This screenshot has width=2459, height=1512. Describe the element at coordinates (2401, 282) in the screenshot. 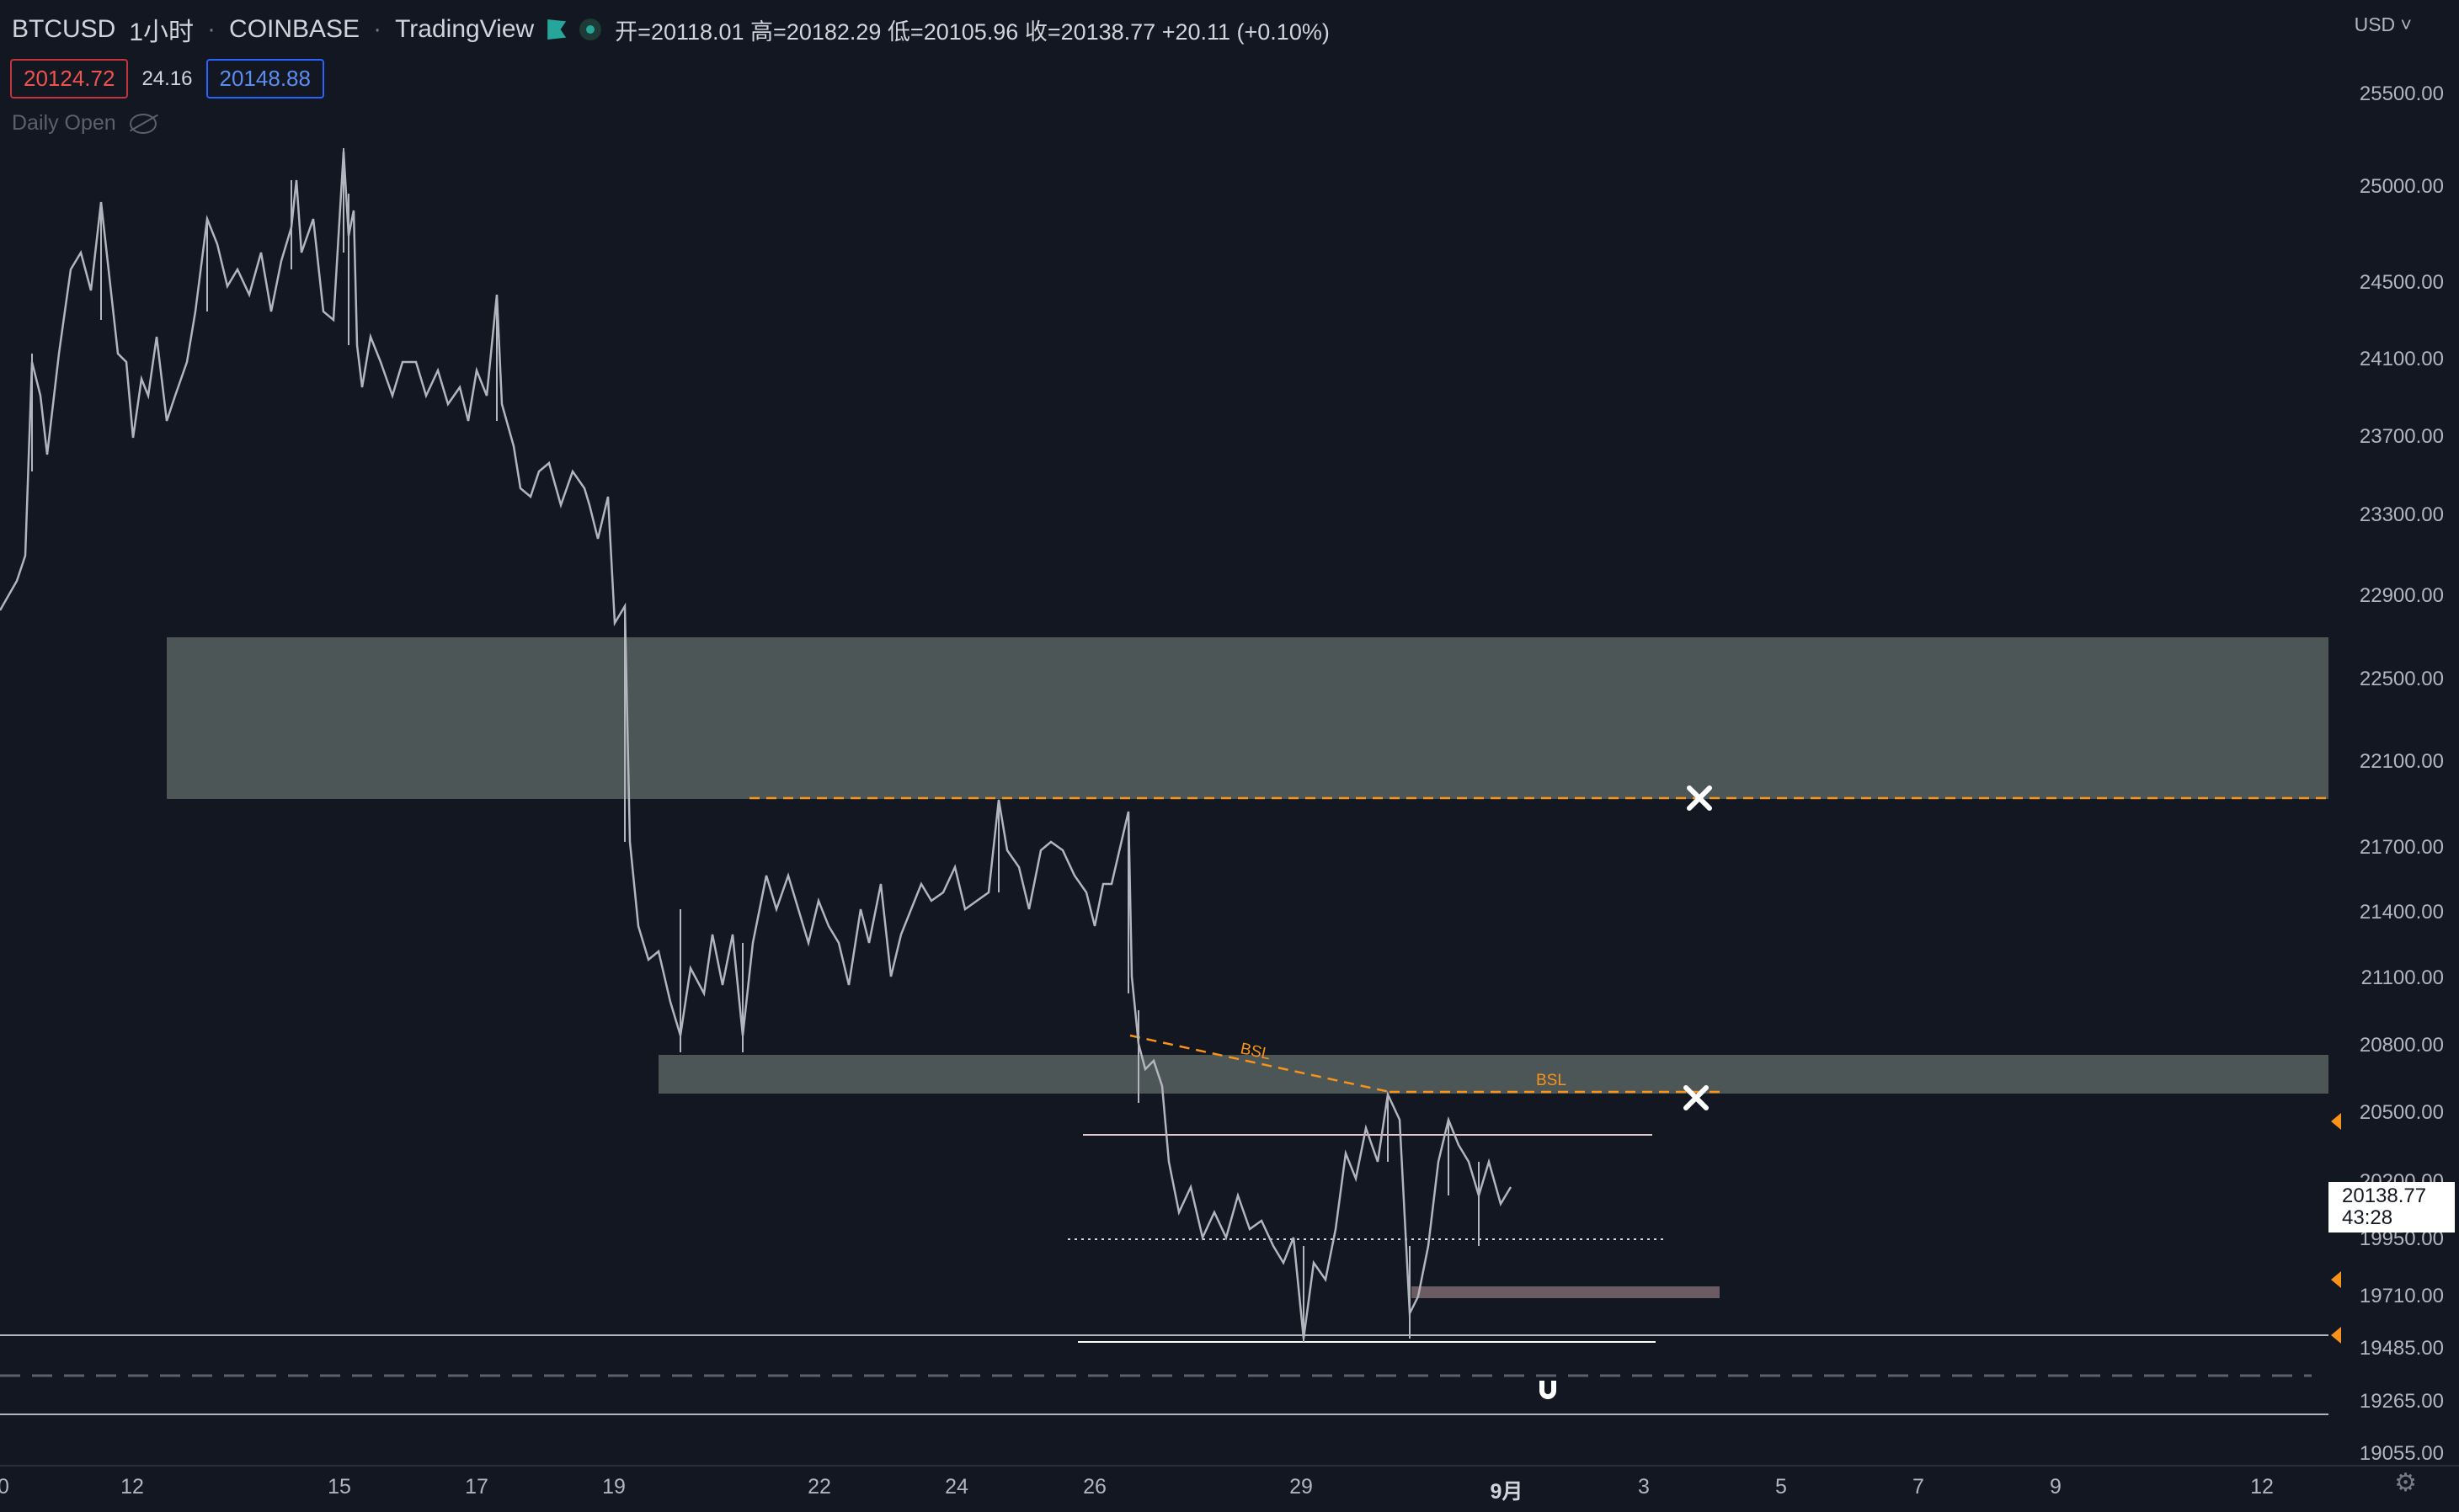

I see `y-tick-label: 24500.00` at that location.